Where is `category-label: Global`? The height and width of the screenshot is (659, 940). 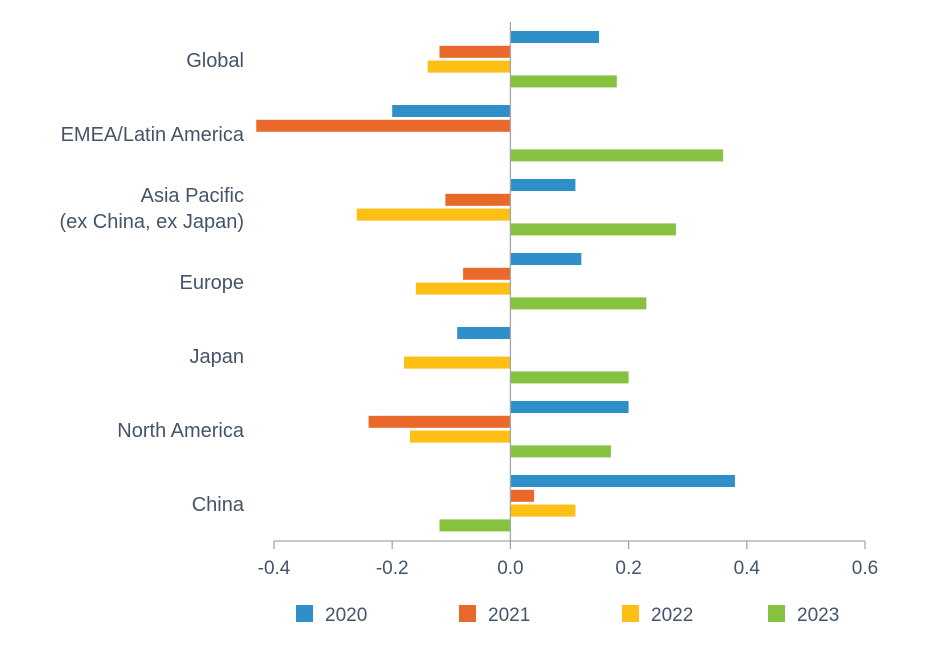 category-label: Global is located at coordinates (215, 61).